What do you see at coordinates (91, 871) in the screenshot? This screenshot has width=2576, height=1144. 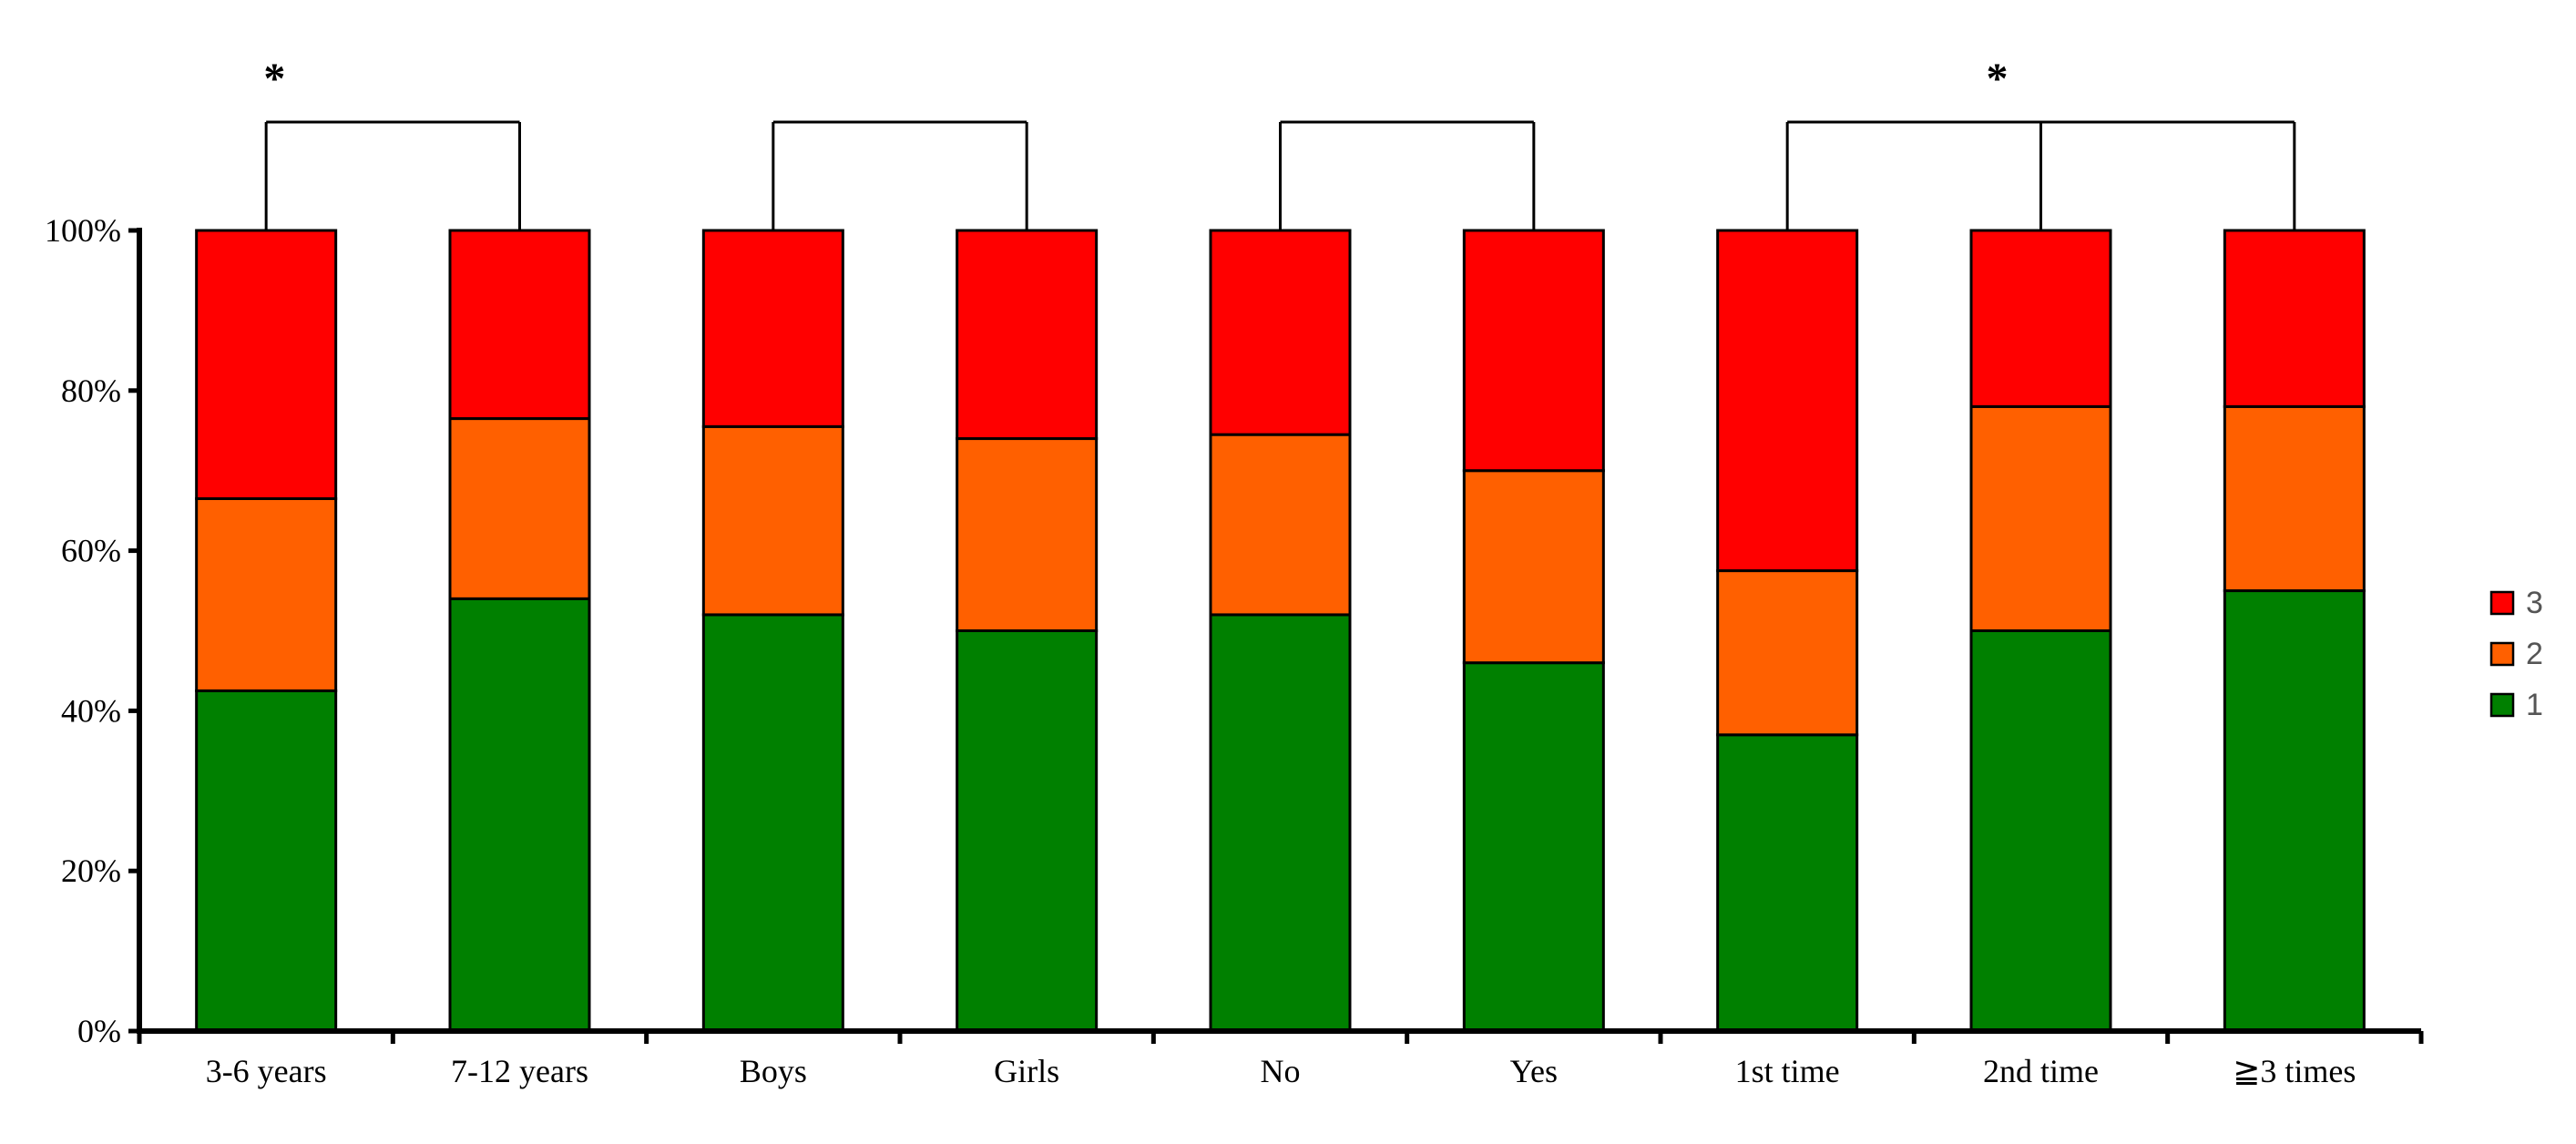 I see `y-tick-label: 20%` at bounding box center [91, 871].